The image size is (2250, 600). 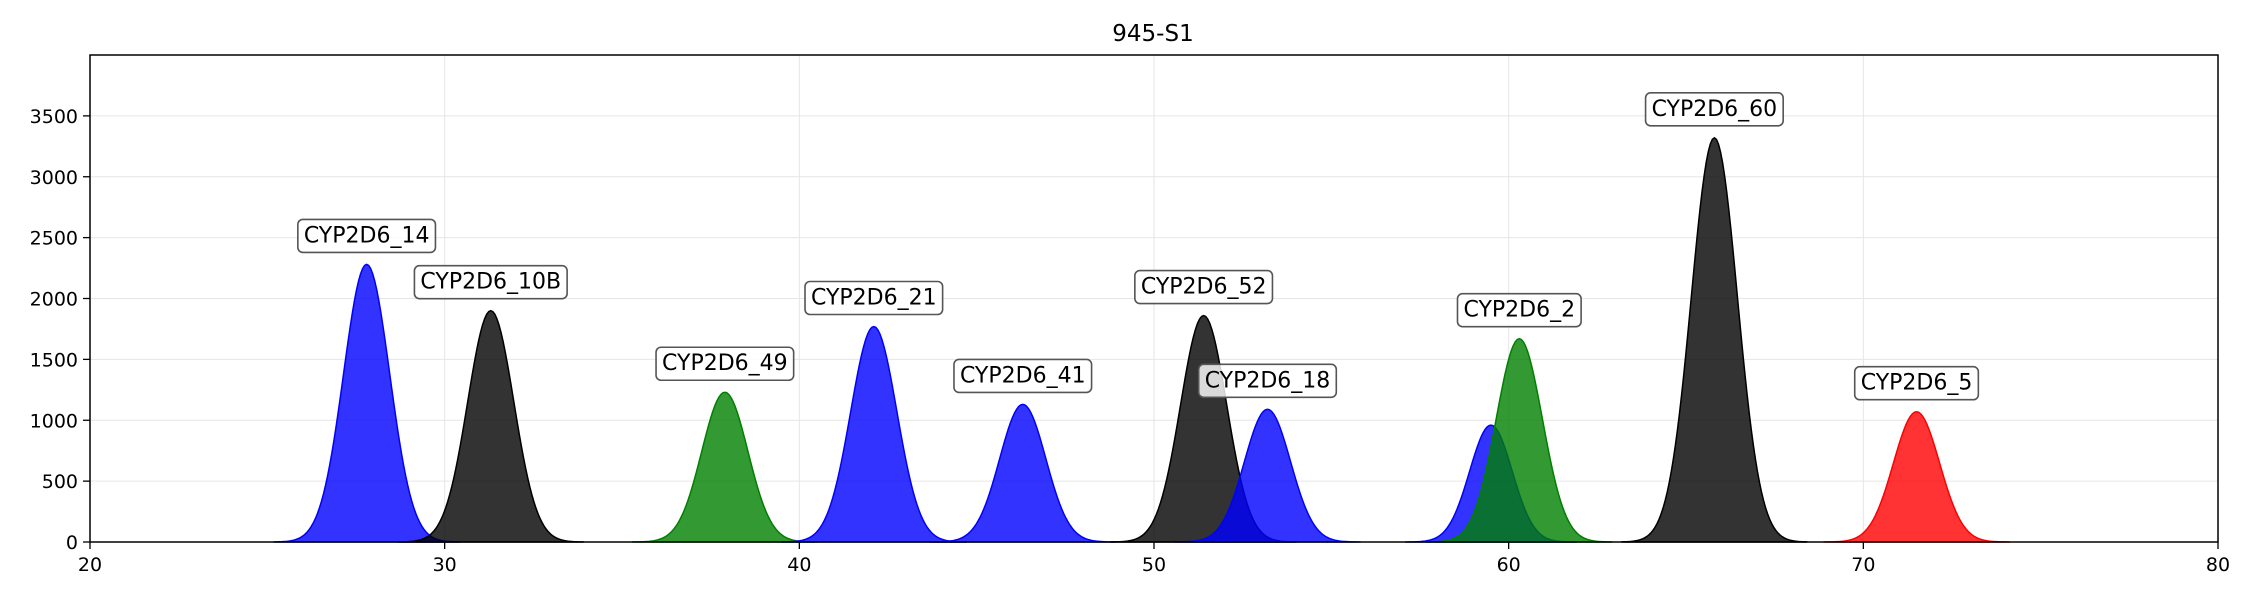 I want to click on peak-label-text: CYP2D6_14, so click(x=367, y=235).